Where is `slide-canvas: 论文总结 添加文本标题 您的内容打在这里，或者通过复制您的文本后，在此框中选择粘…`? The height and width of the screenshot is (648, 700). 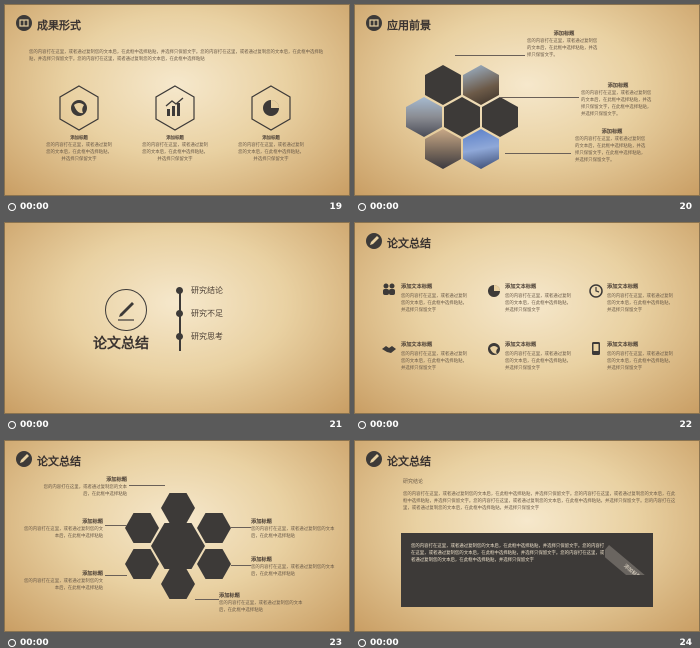
slide-canvas: 论文总结 添加文本标题 您的内容打在这里，或者通过复制您的文本后，在此框中选择粘… is located at coordinates (527, 318).